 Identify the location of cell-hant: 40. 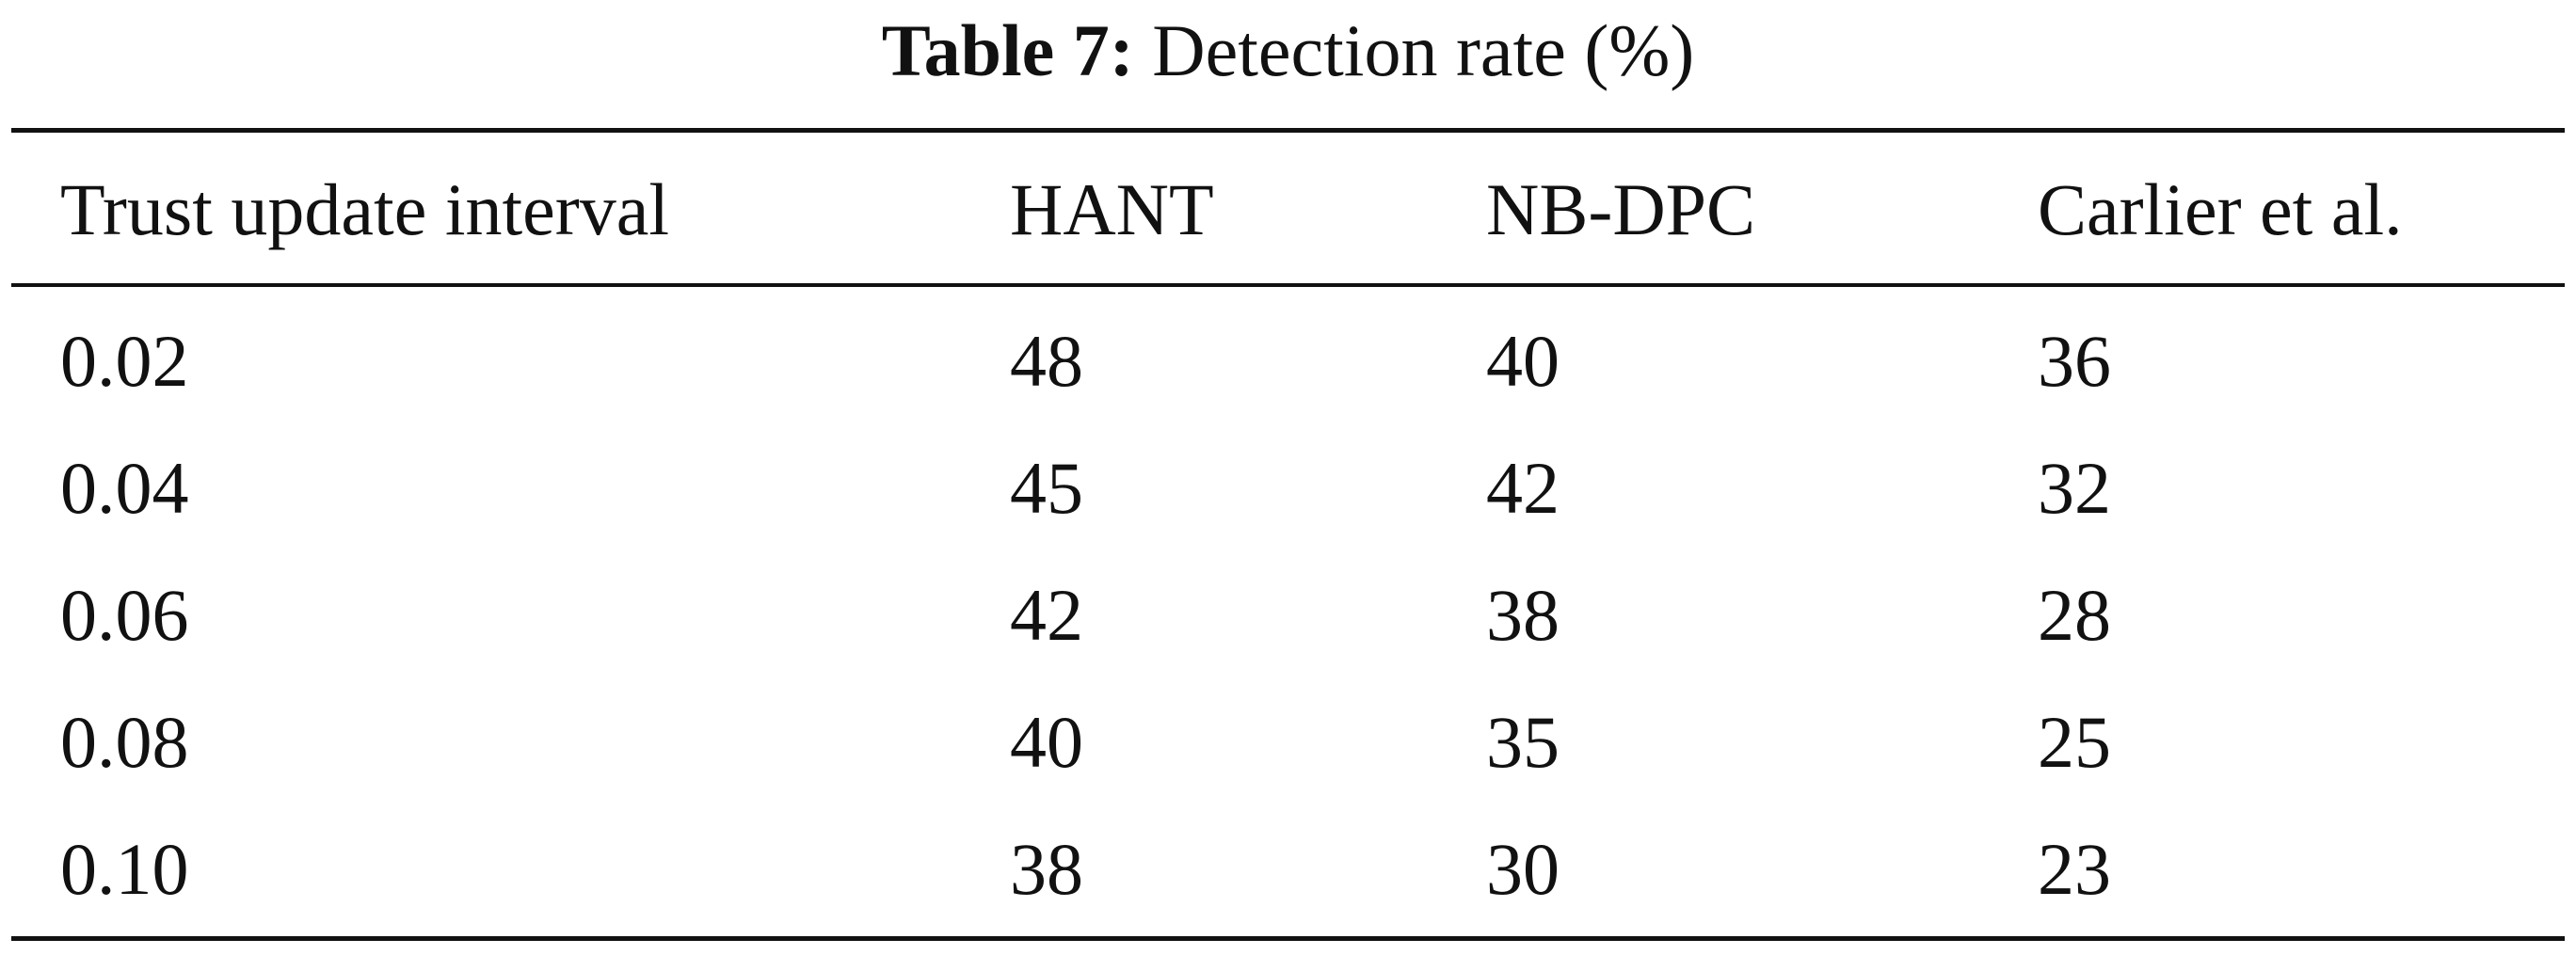
(1046, 742).